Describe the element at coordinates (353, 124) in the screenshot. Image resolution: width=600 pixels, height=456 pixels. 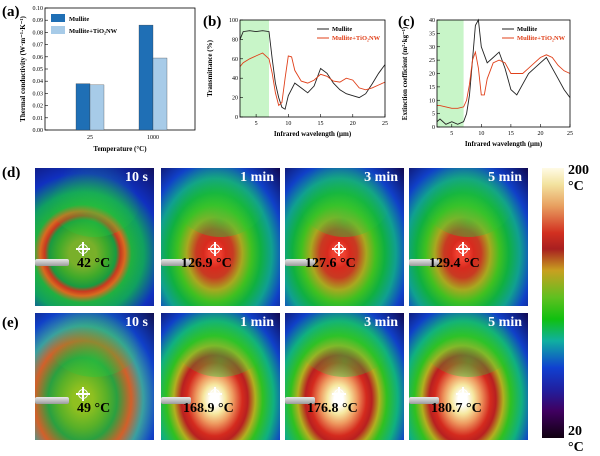
I see `chartB-xtick: 20` at that location.